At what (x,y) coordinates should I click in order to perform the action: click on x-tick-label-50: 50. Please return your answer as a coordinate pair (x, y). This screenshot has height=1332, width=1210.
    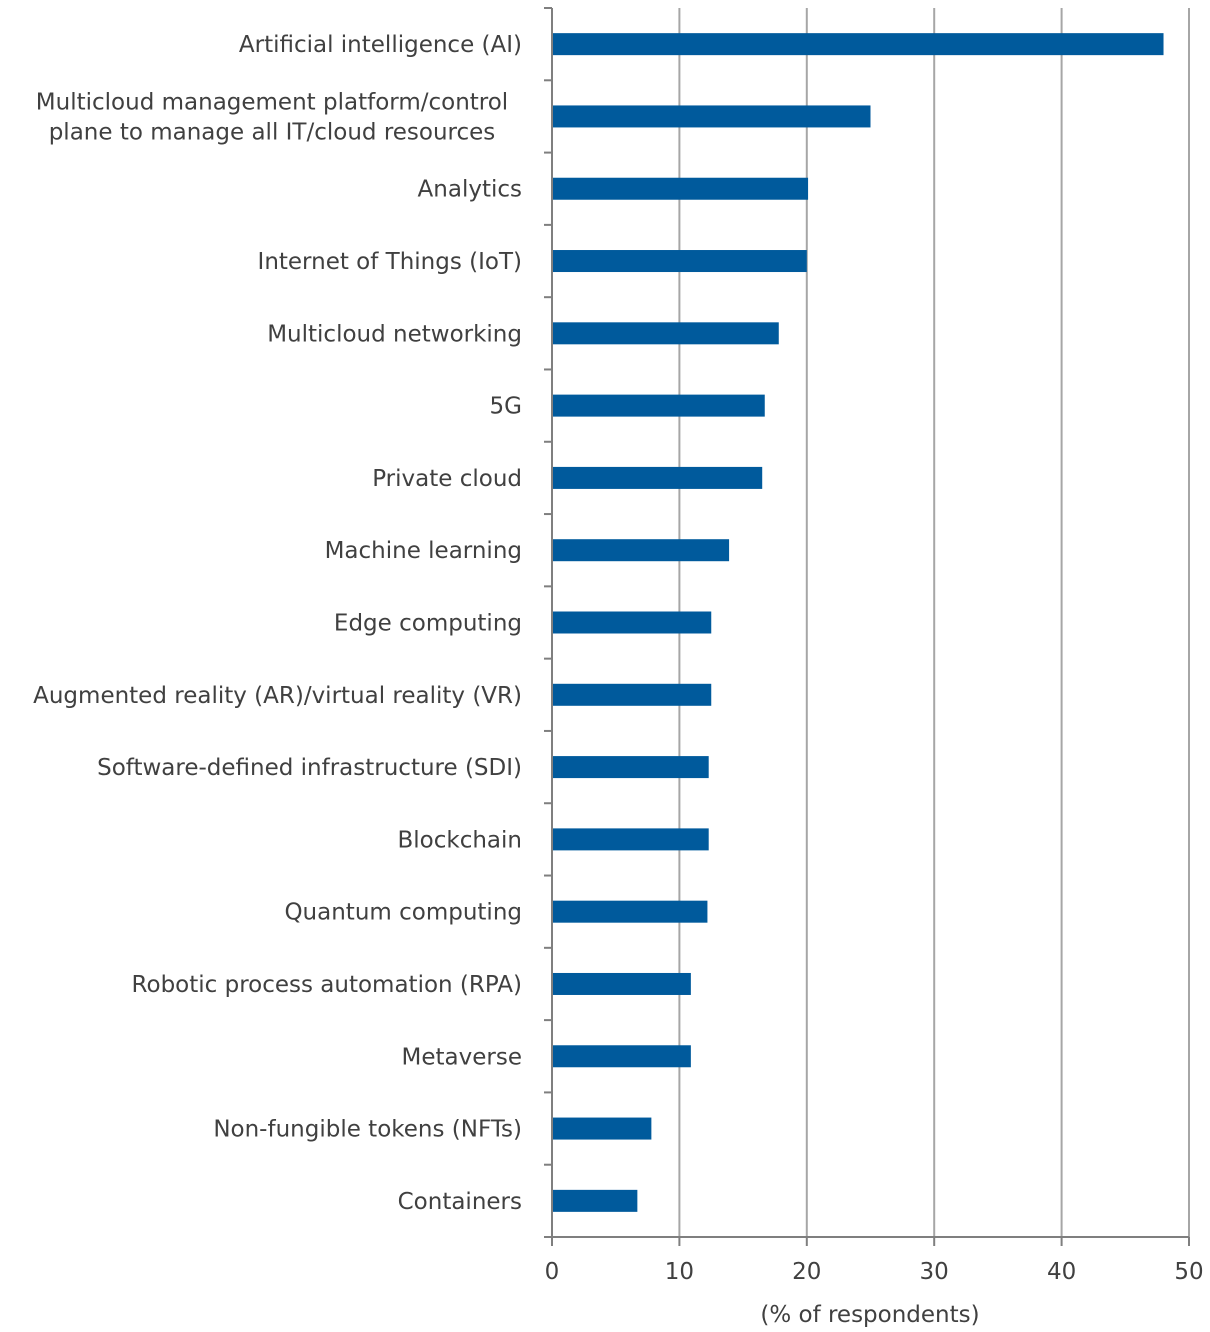
    Looking at the image, I should click on (1188, 1272).